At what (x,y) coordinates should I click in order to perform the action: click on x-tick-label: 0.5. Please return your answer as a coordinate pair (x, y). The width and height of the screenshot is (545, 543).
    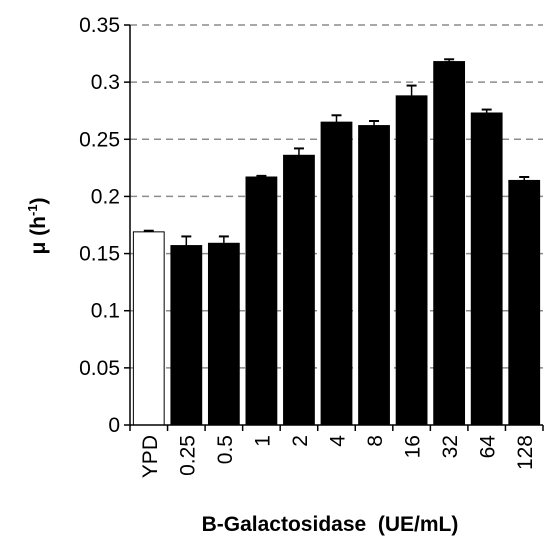
    Looking at the image, I should click on (225, 449).